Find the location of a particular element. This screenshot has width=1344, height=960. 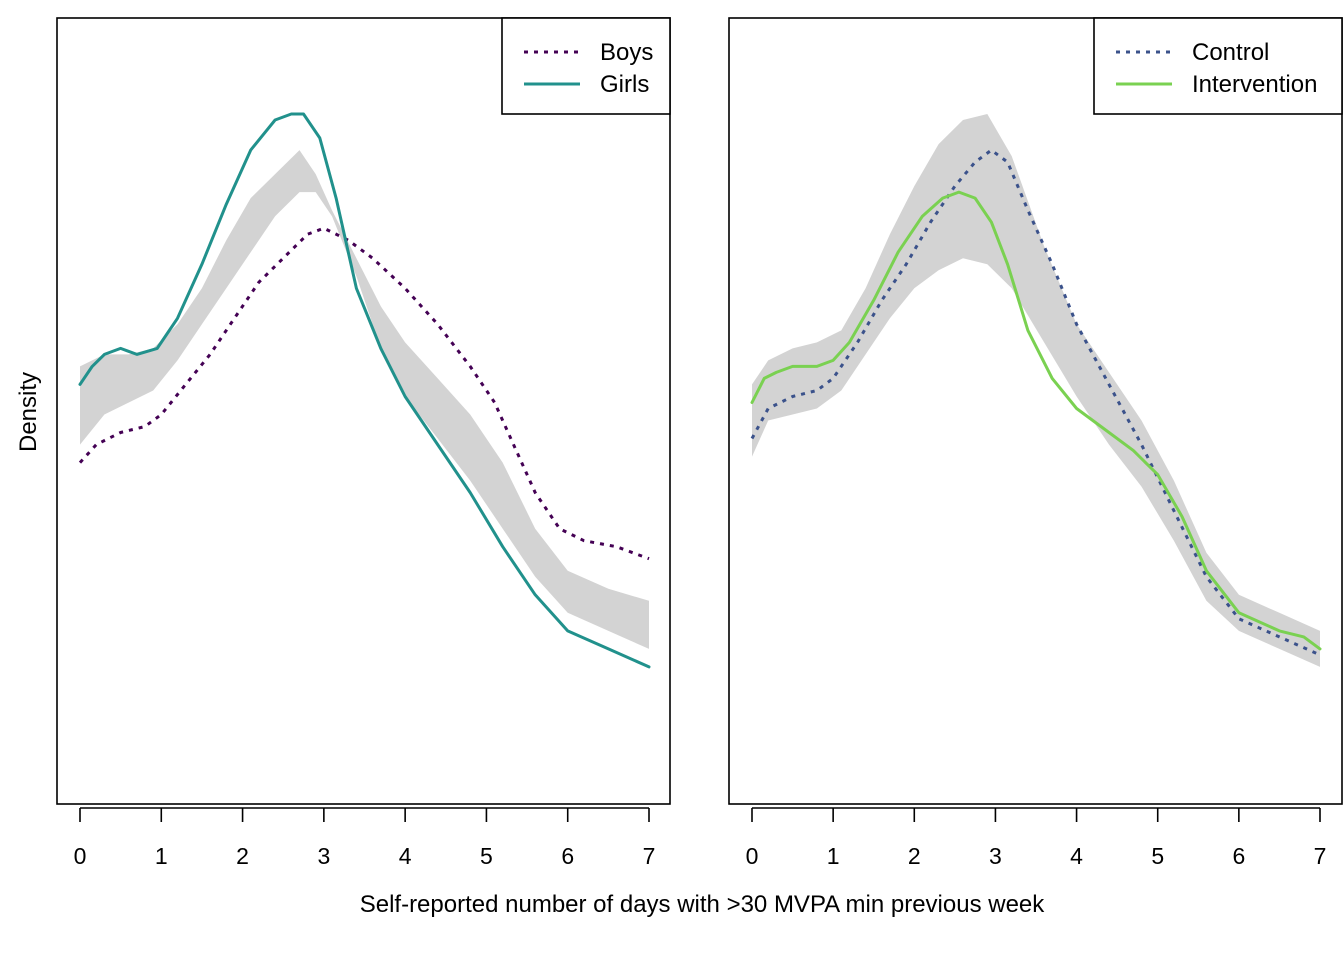

legend-label-control: Control is located at coordinates (1230, 52).